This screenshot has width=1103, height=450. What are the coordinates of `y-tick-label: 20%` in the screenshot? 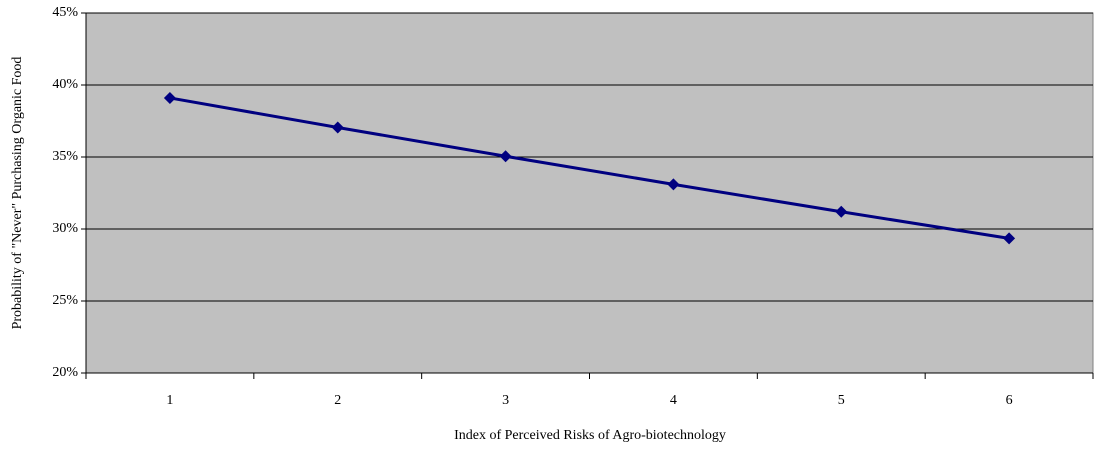 It's located at (65, 372).